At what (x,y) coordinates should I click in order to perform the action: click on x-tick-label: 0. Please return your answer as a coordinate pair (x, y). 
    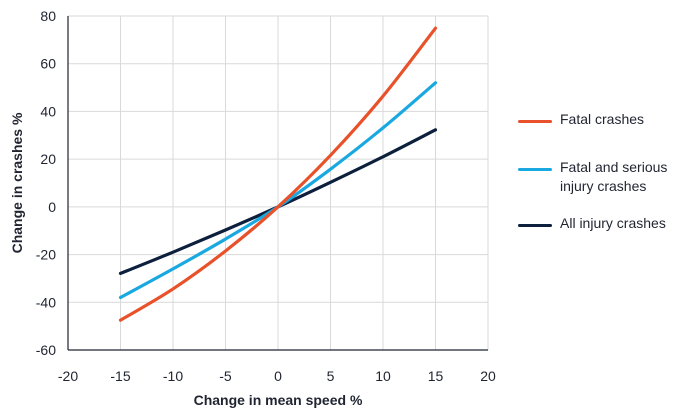
    Looking at the image, I should click on (278, 376).